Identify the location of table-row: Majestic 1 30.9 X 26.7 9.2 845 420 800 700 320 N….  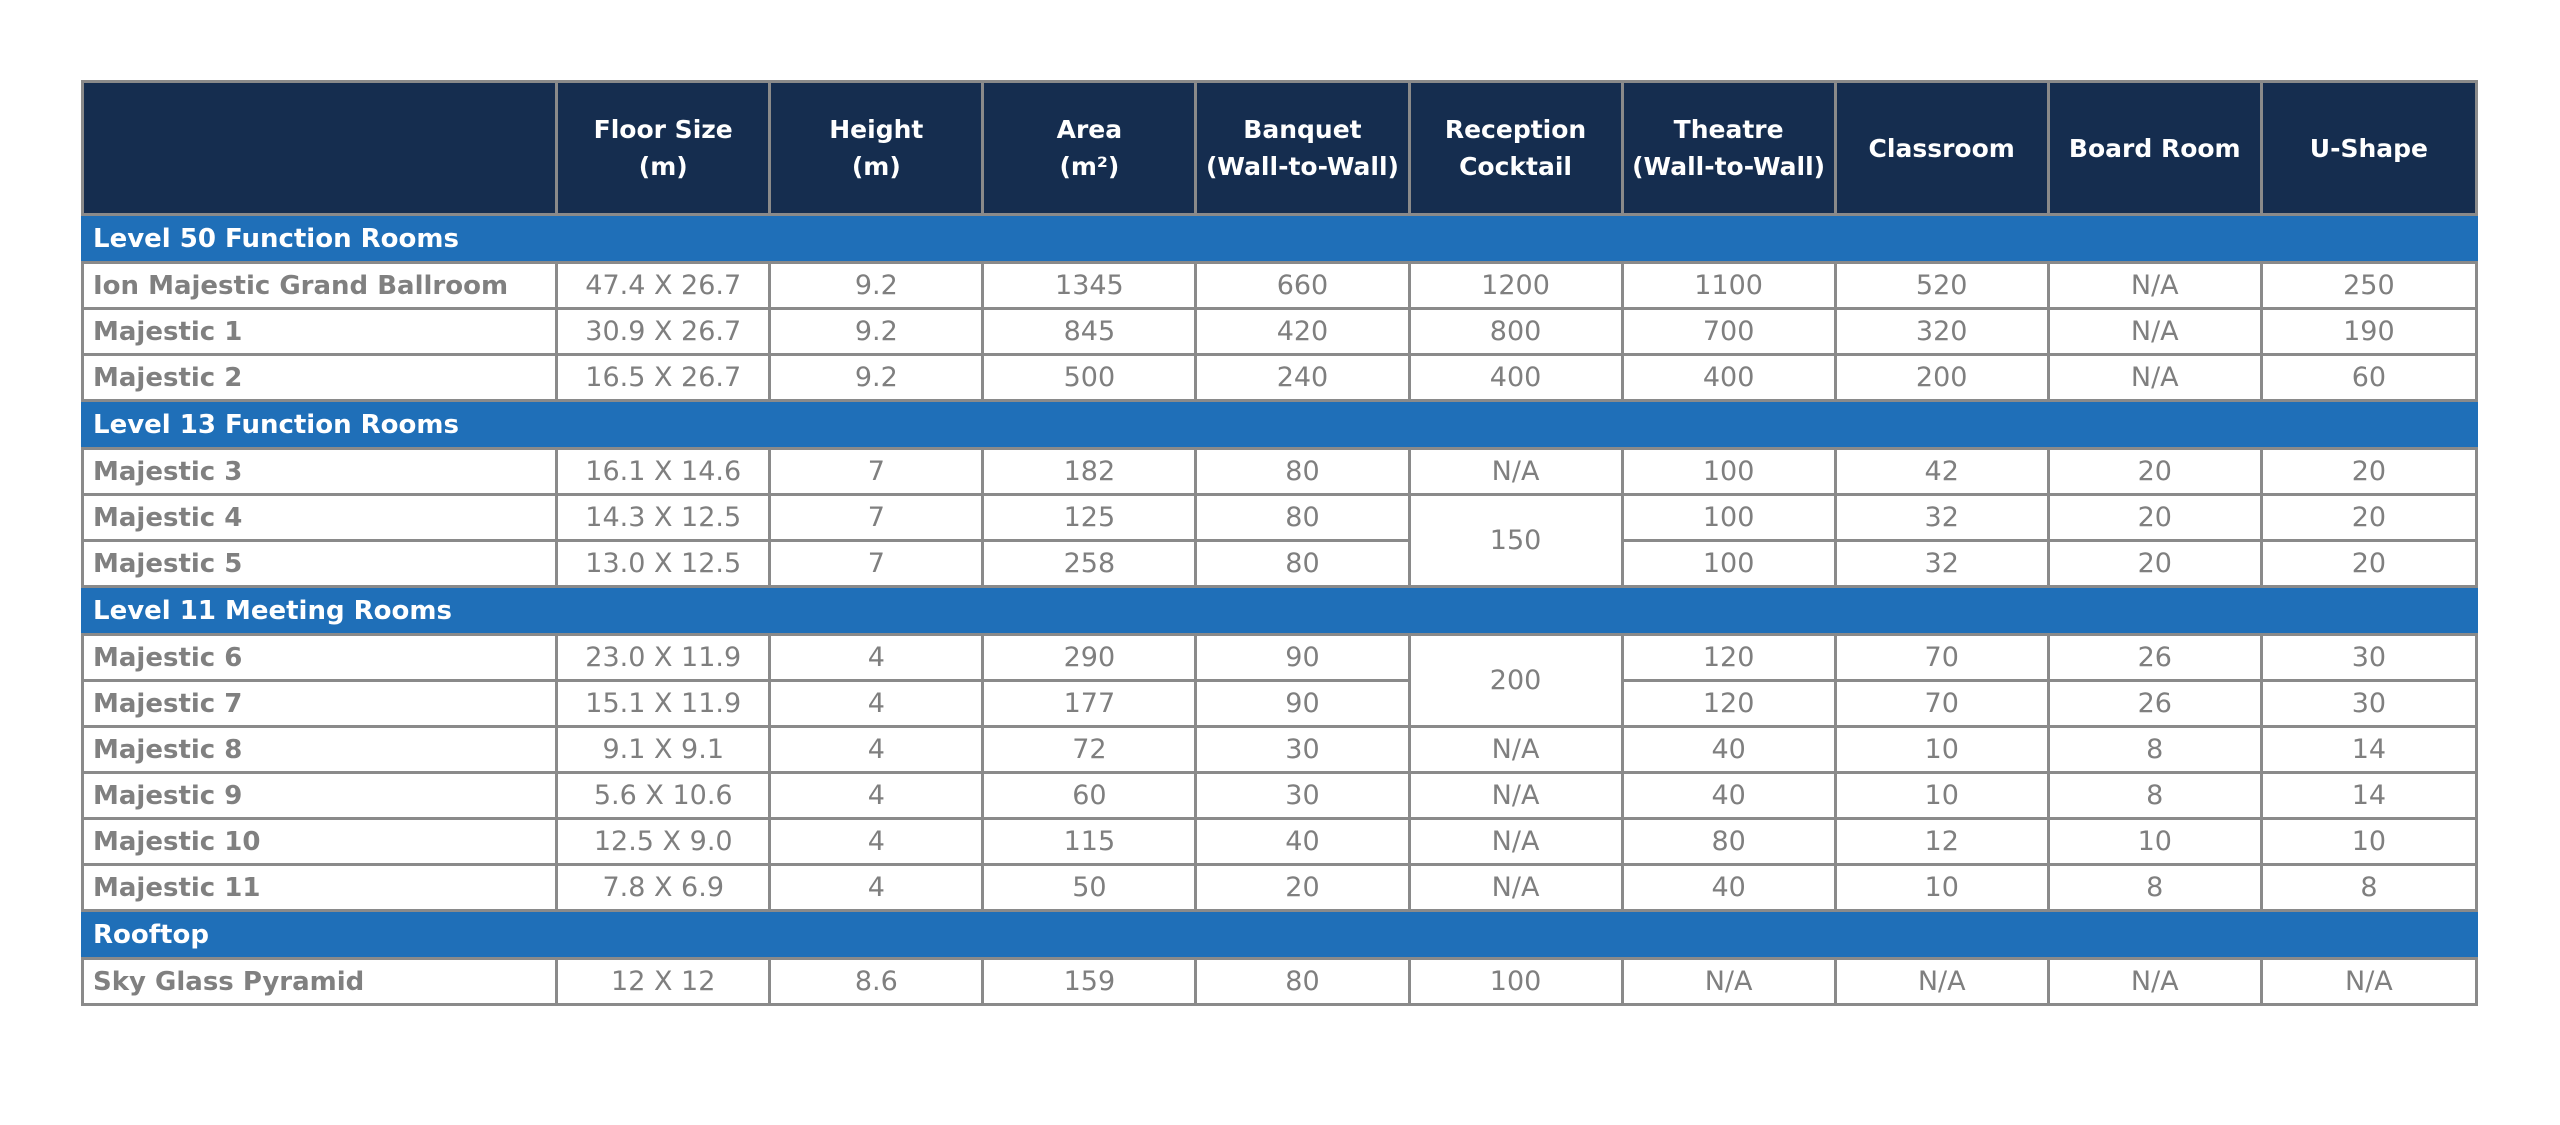
(1279, 331).